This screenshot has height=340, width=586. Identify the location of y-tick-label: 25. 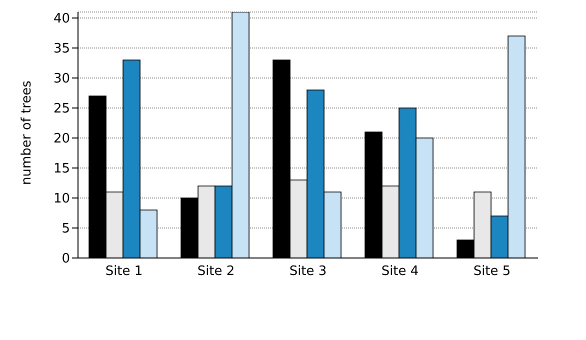
(61, 109).